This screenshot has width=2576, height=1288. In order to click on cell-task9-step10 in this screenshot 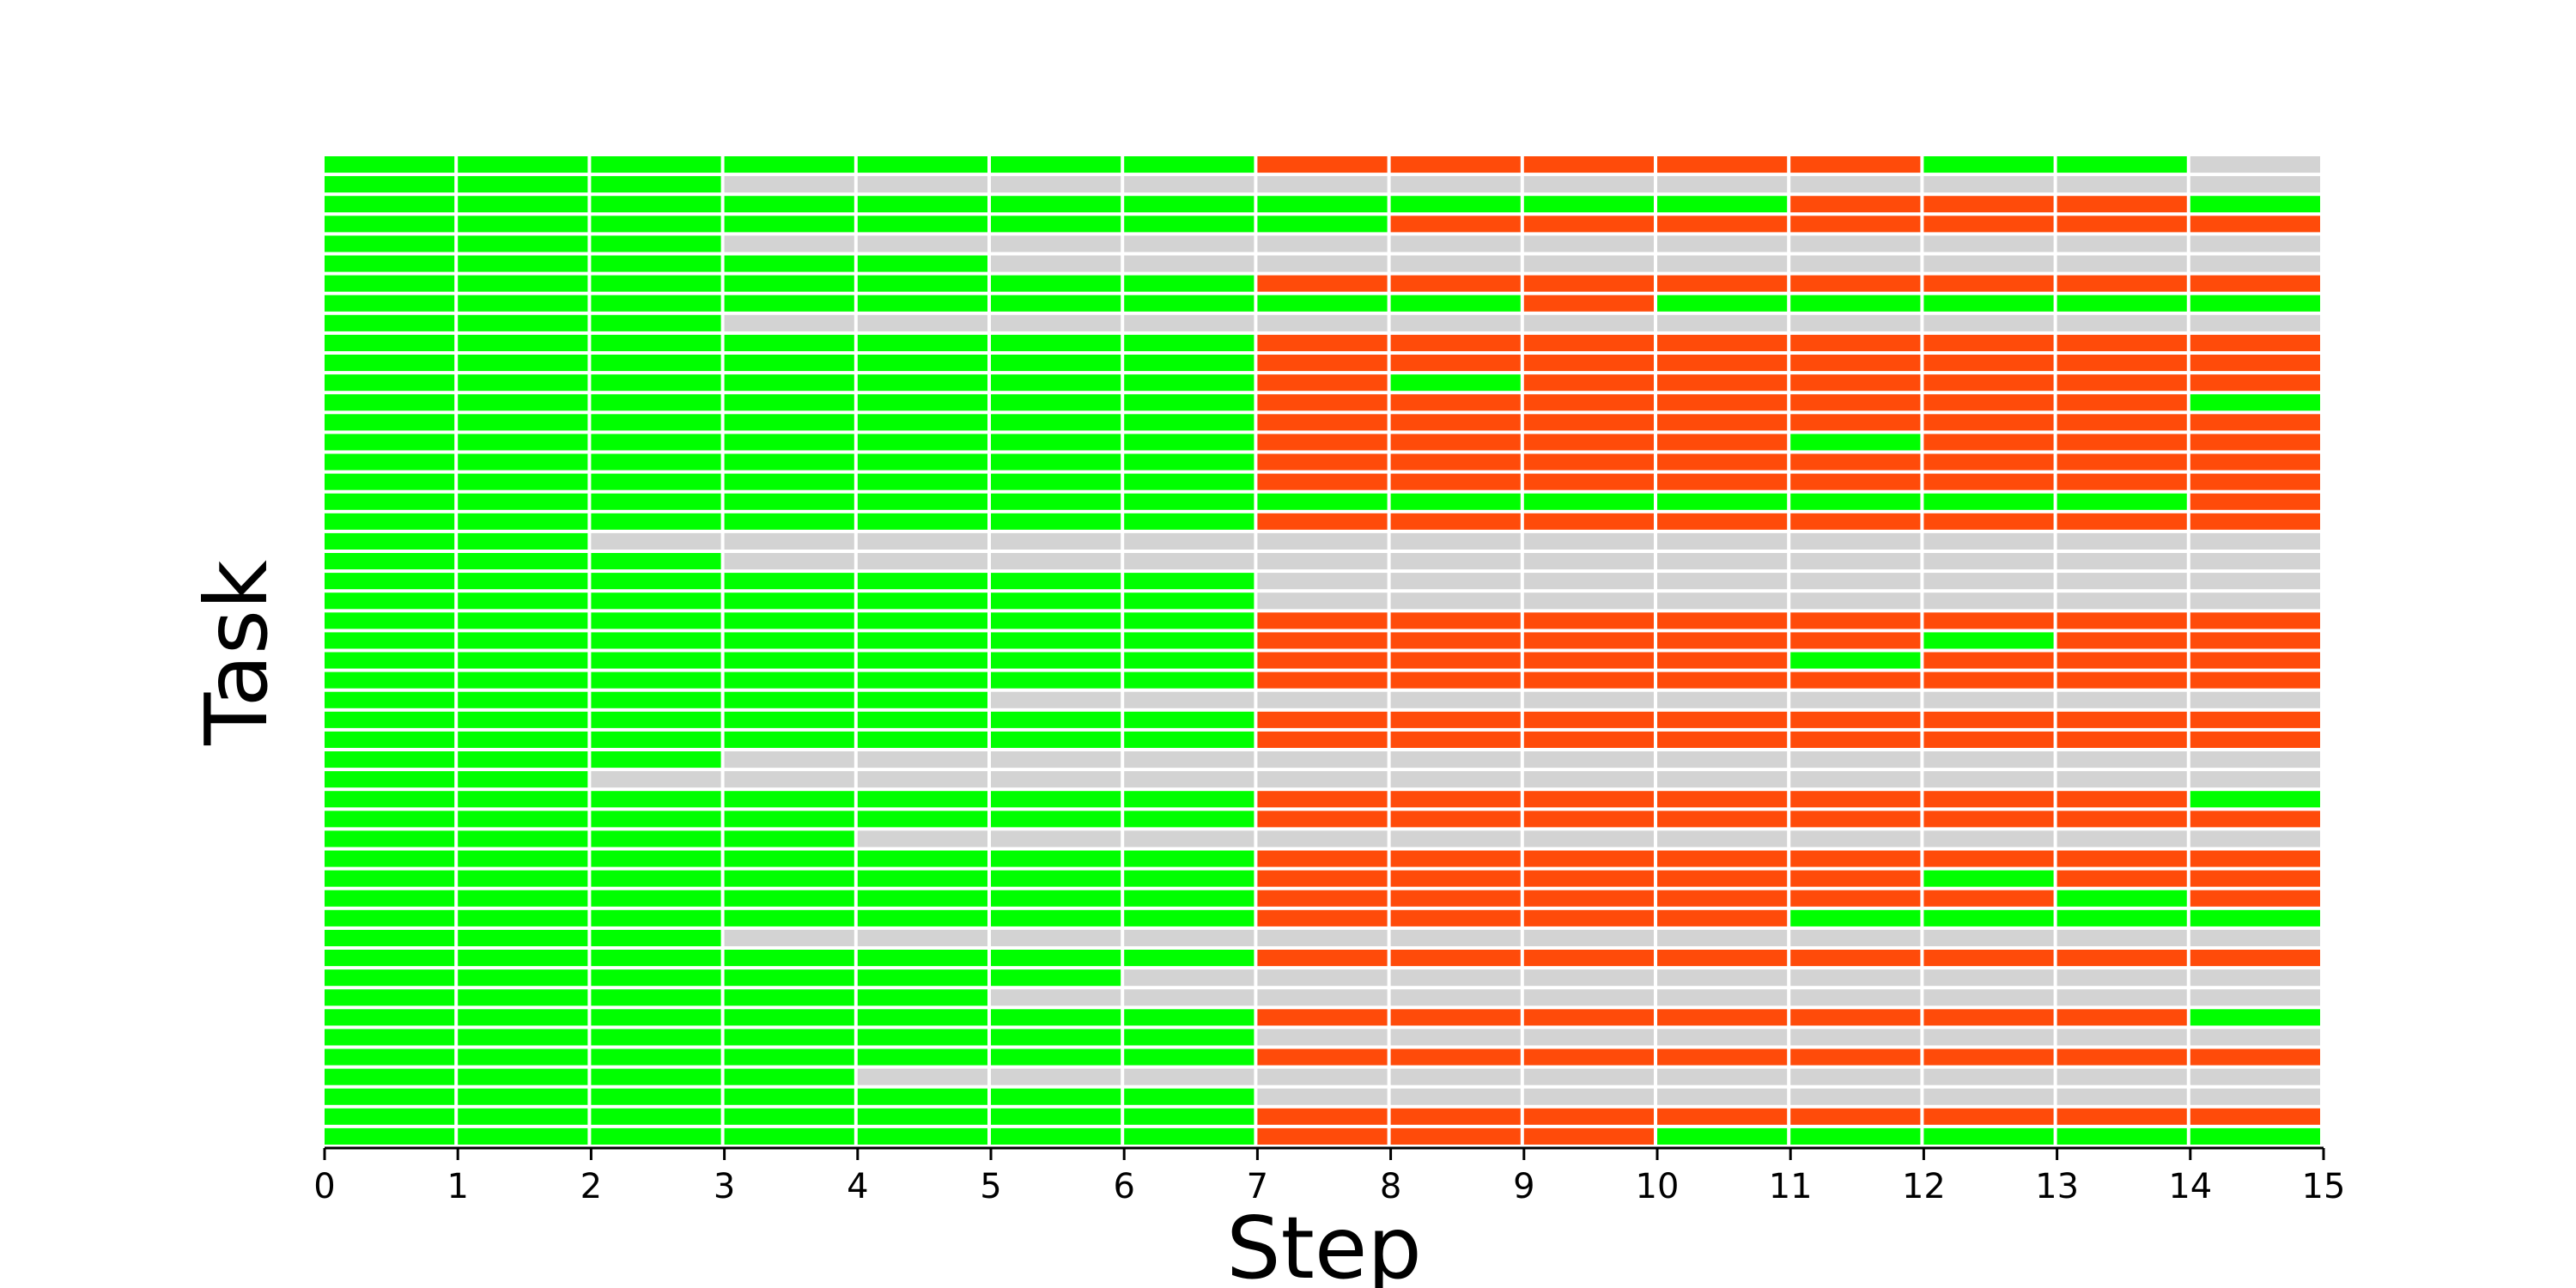, I will do `click(1722, 323)`.